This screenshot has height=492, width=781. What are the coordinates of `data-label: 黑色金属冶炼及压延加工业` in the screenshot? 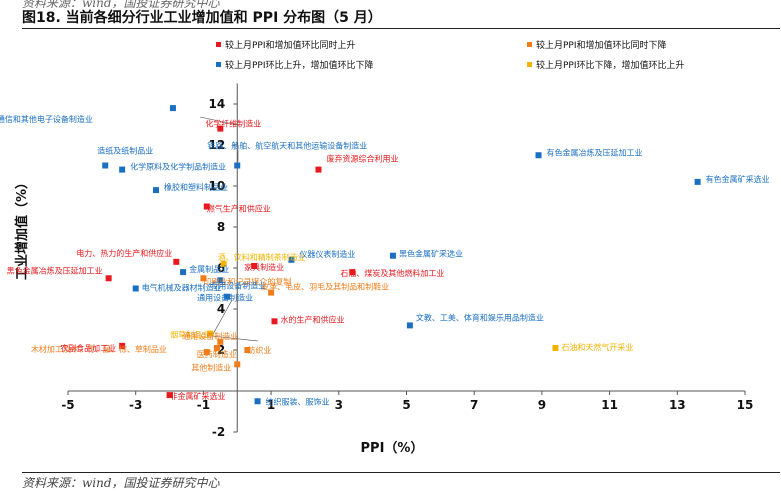 It's located at (55, 270).